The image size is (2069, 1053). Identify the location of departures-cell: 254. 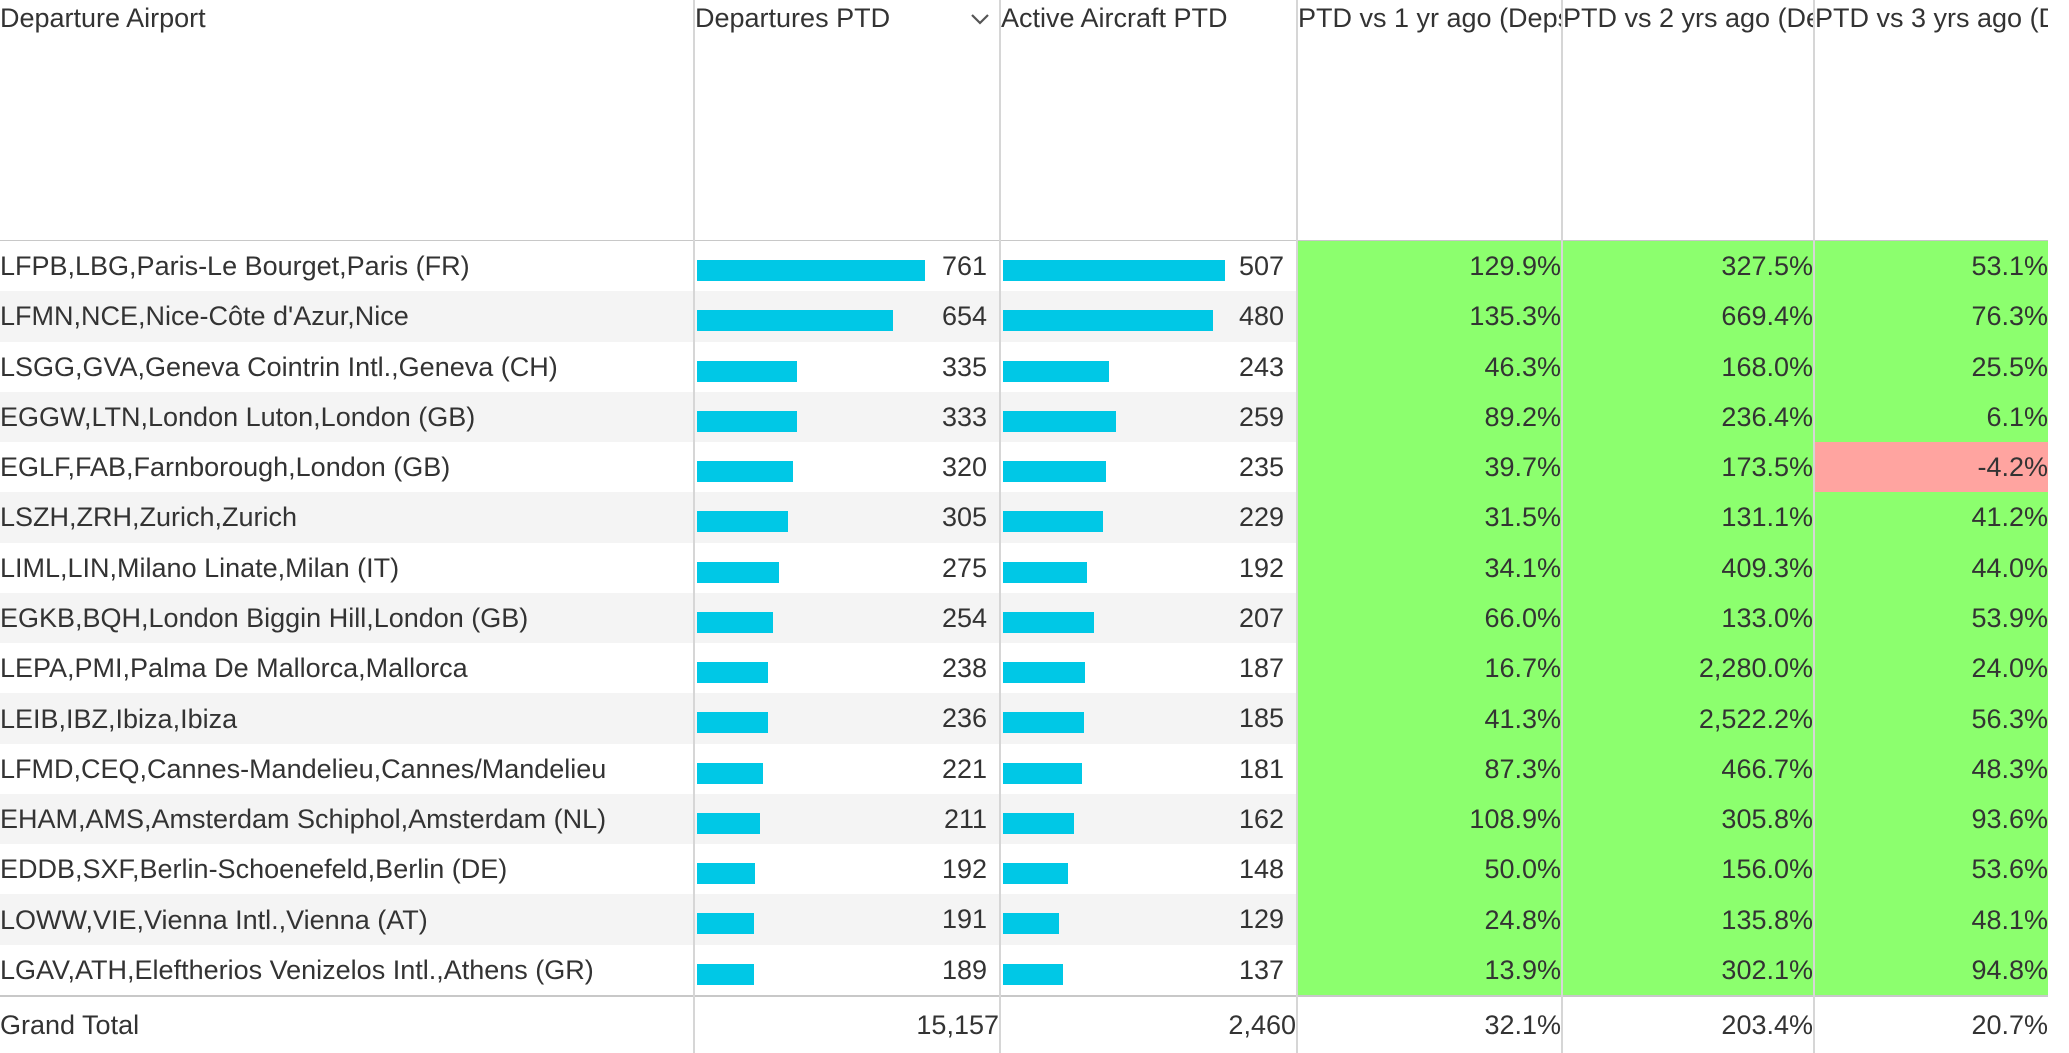
(846, 618).